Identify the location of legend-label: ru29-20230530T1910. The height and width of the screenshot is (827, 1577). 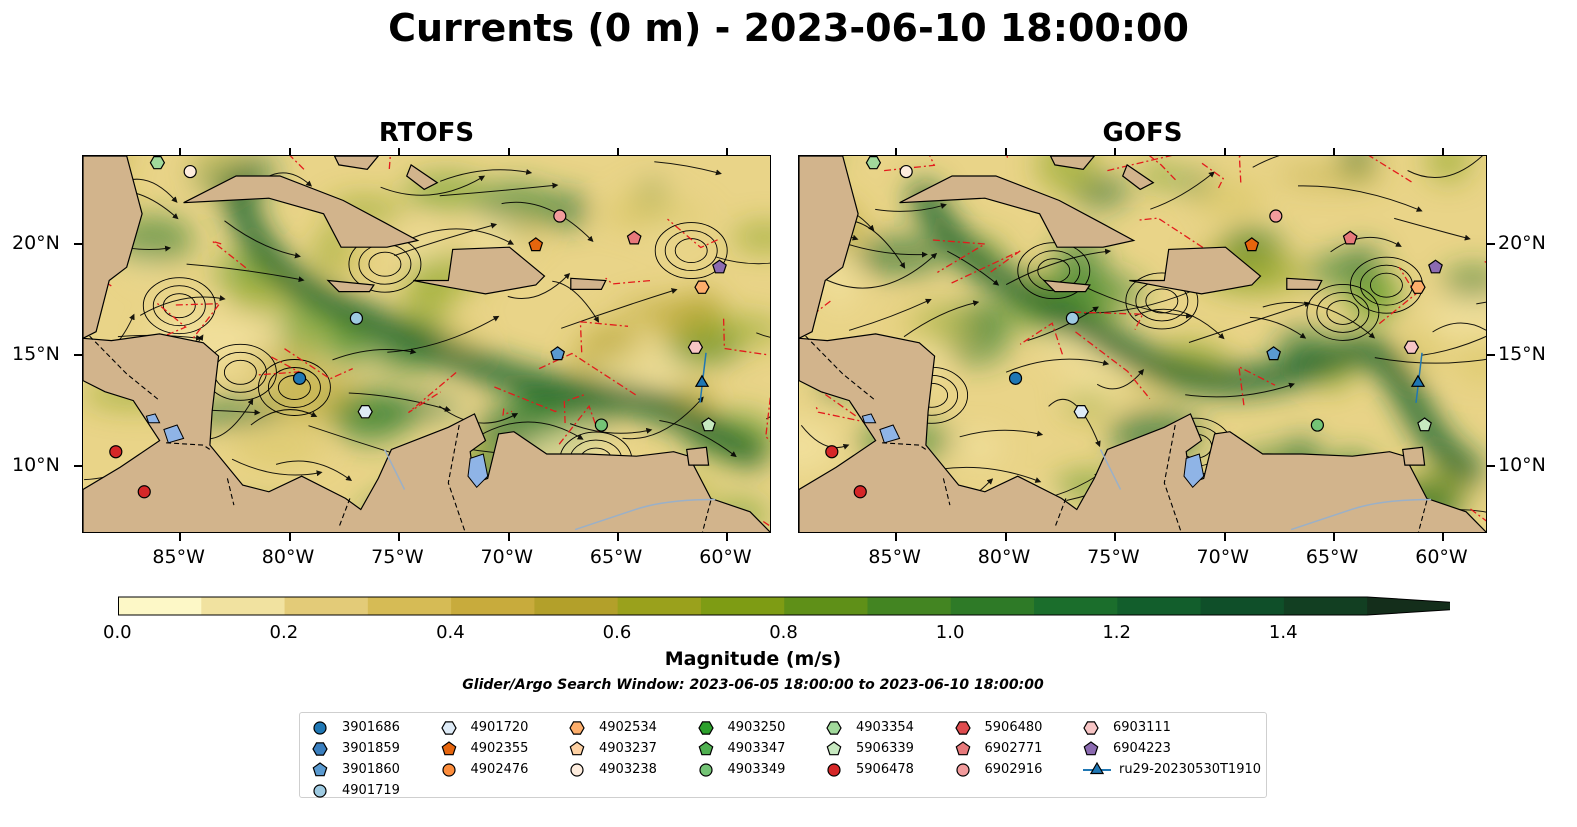
(1190, 769).